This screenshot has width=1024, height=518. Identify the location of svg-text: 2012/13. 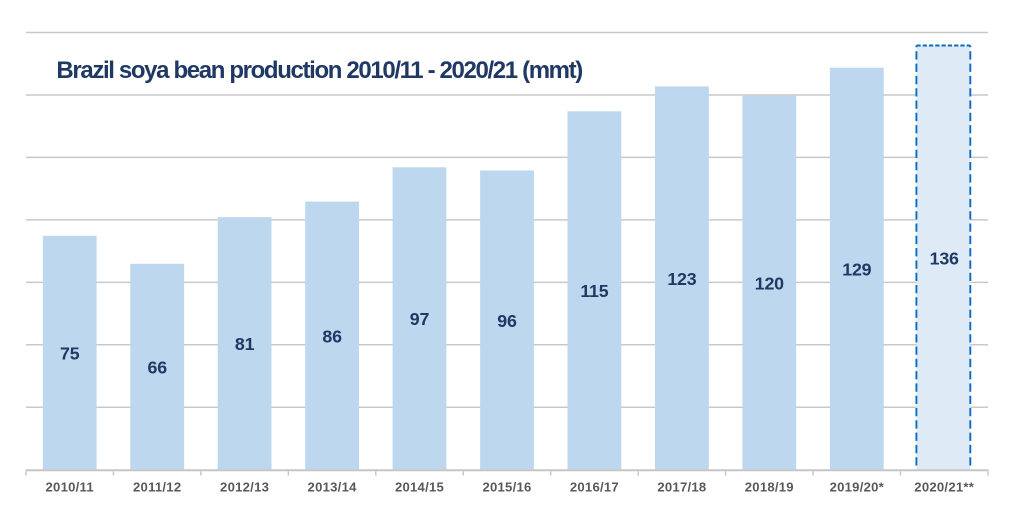
(244, 487).